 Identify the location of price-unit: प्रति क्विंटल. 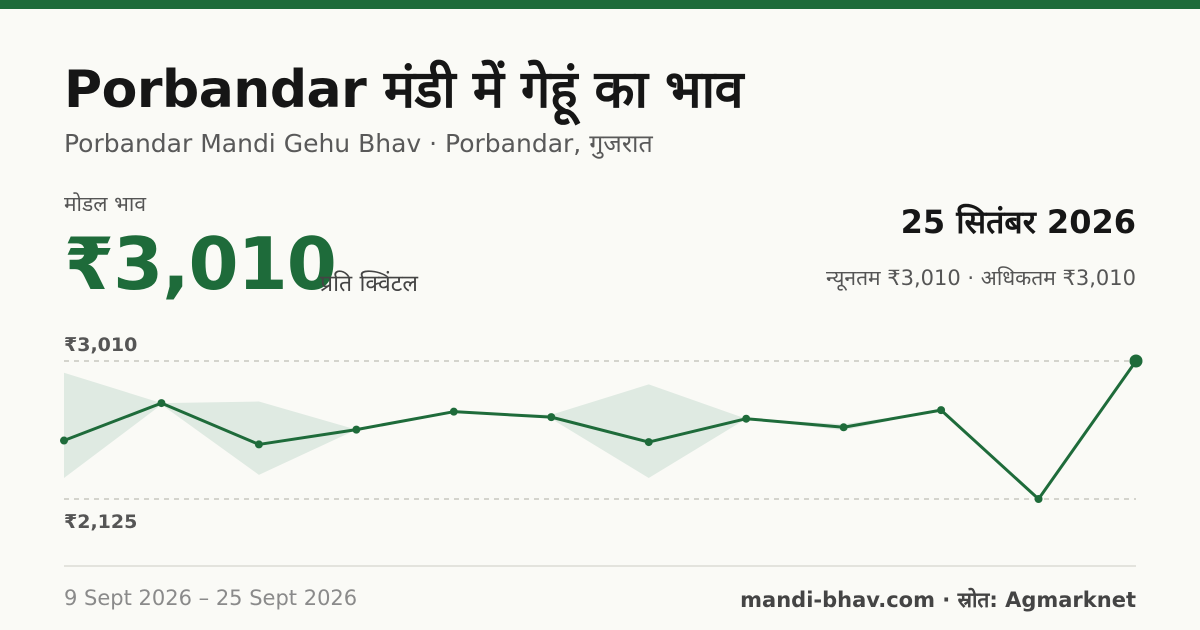
(369, 284).